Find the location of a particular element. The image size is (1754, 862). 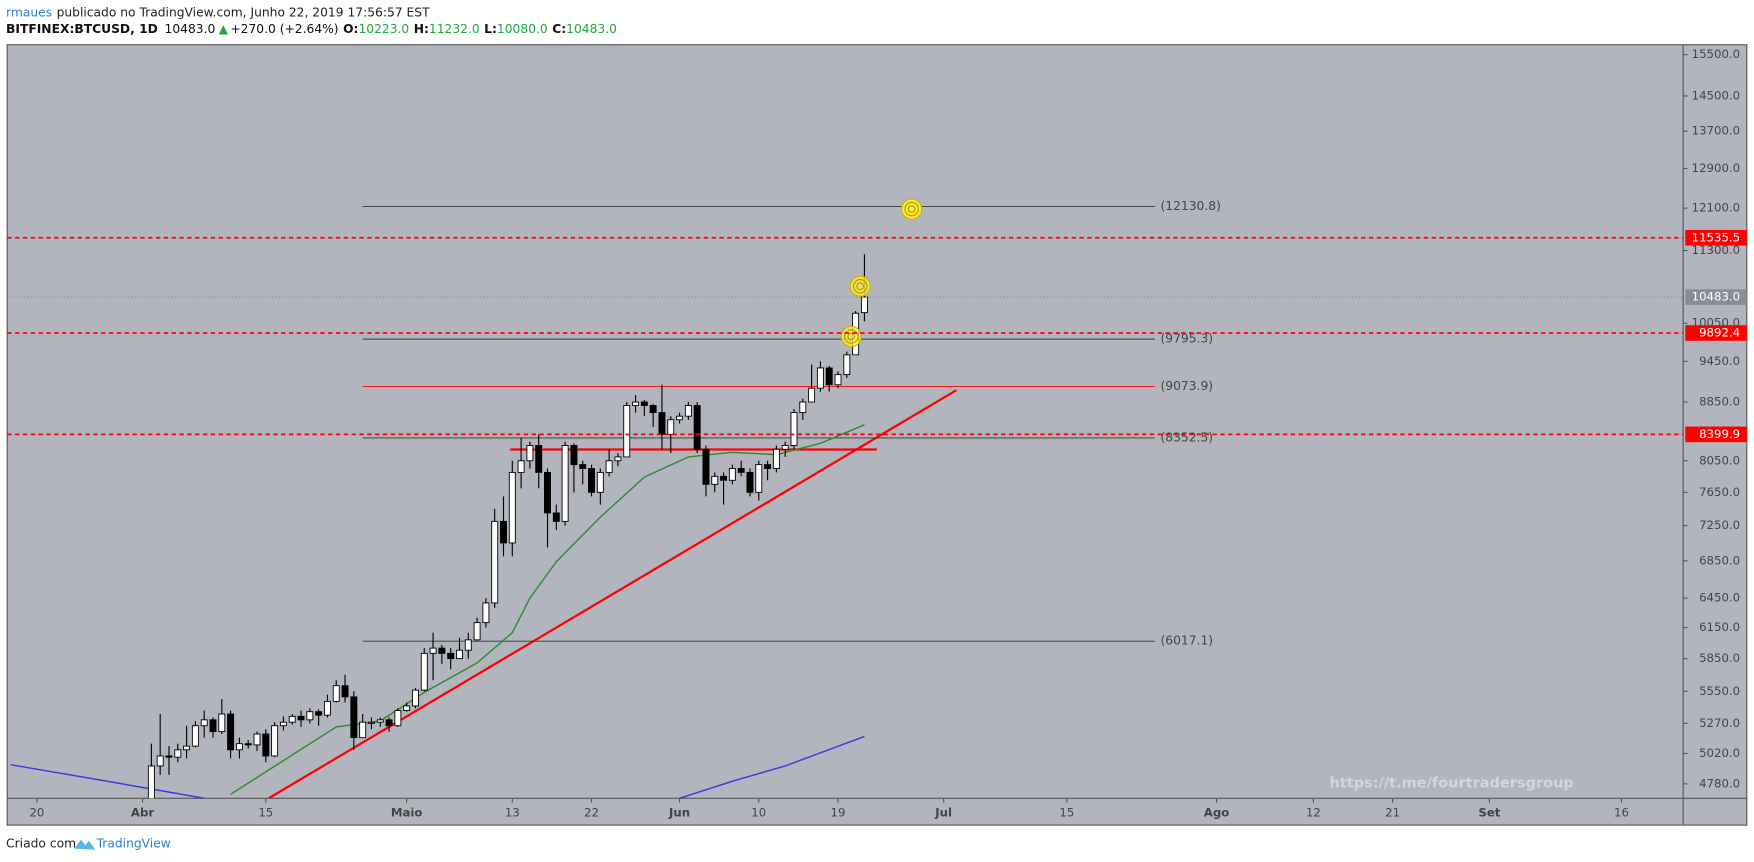

change: +270.0 (+2.64%) is located at coordinates (284, 29).